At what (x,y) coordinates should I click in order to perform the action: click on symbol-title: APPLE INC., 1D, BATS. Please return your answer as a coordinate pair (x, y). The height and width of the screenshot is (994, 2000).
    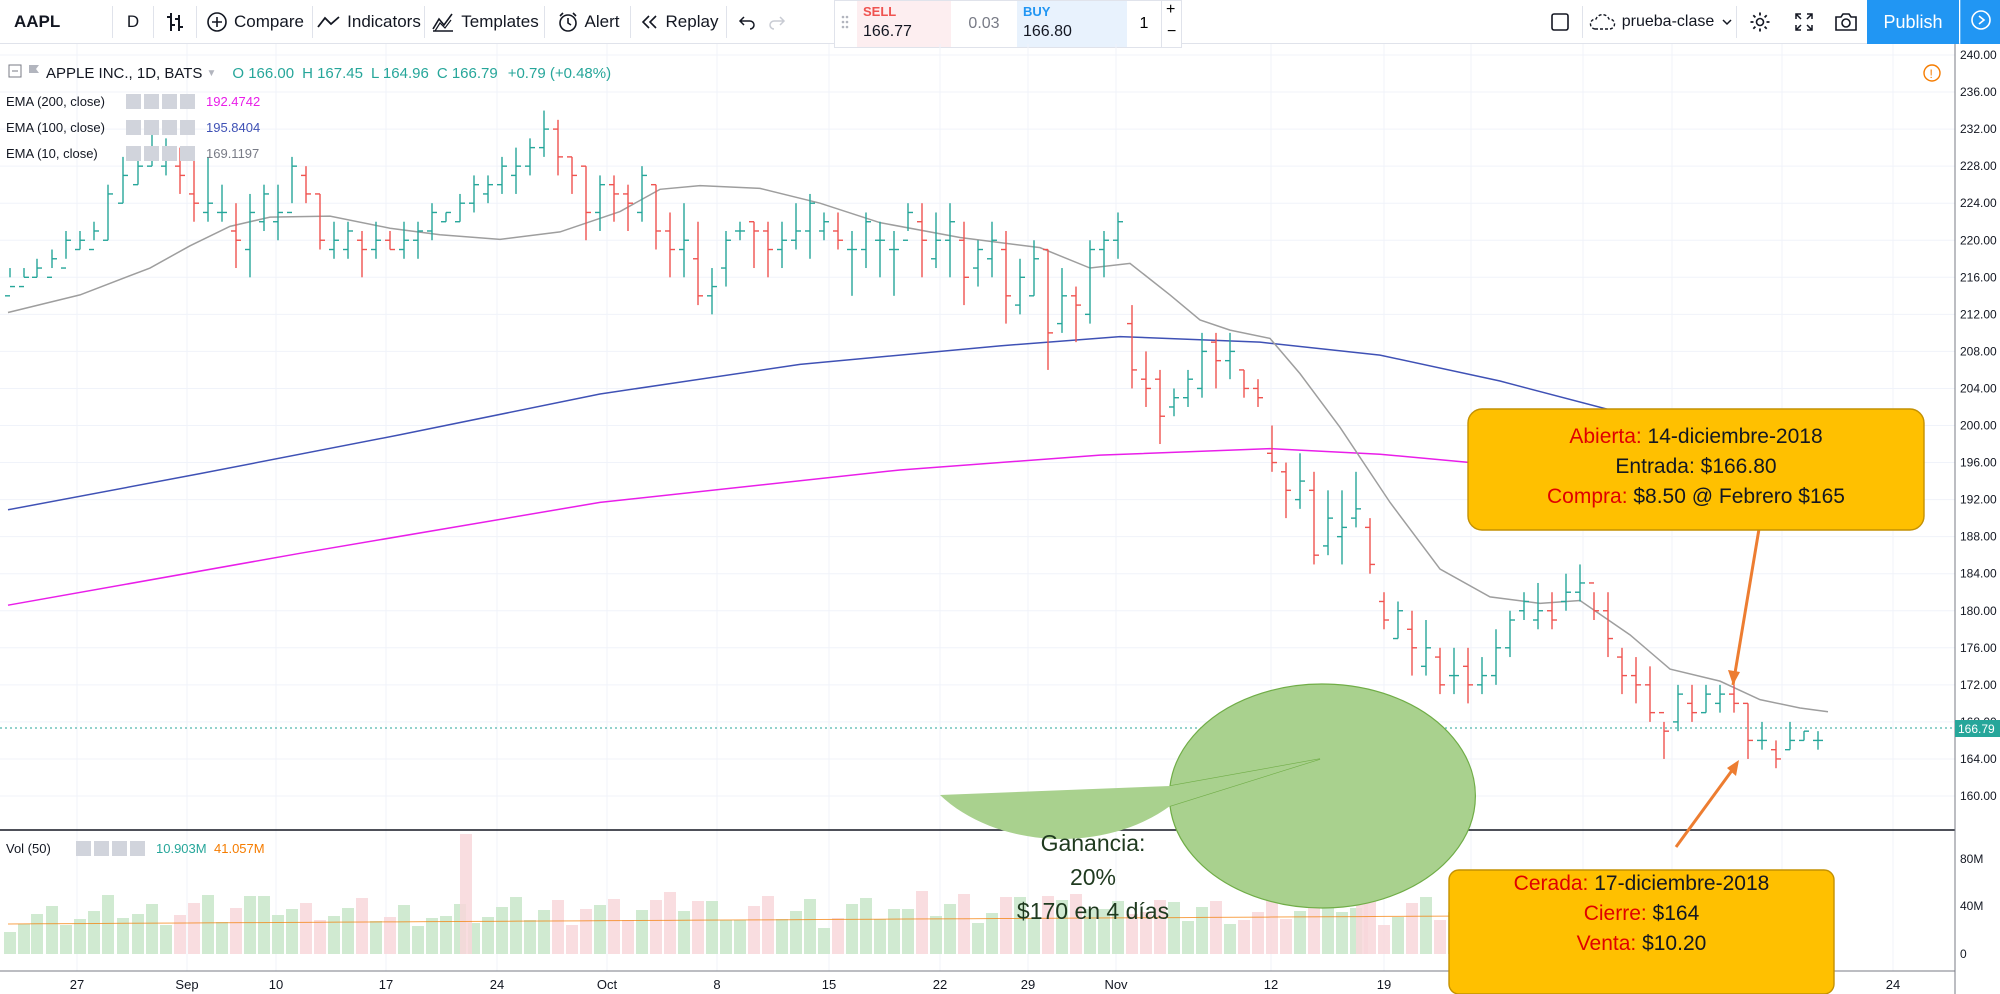
    Looking at the image, I should click on (124, 73).